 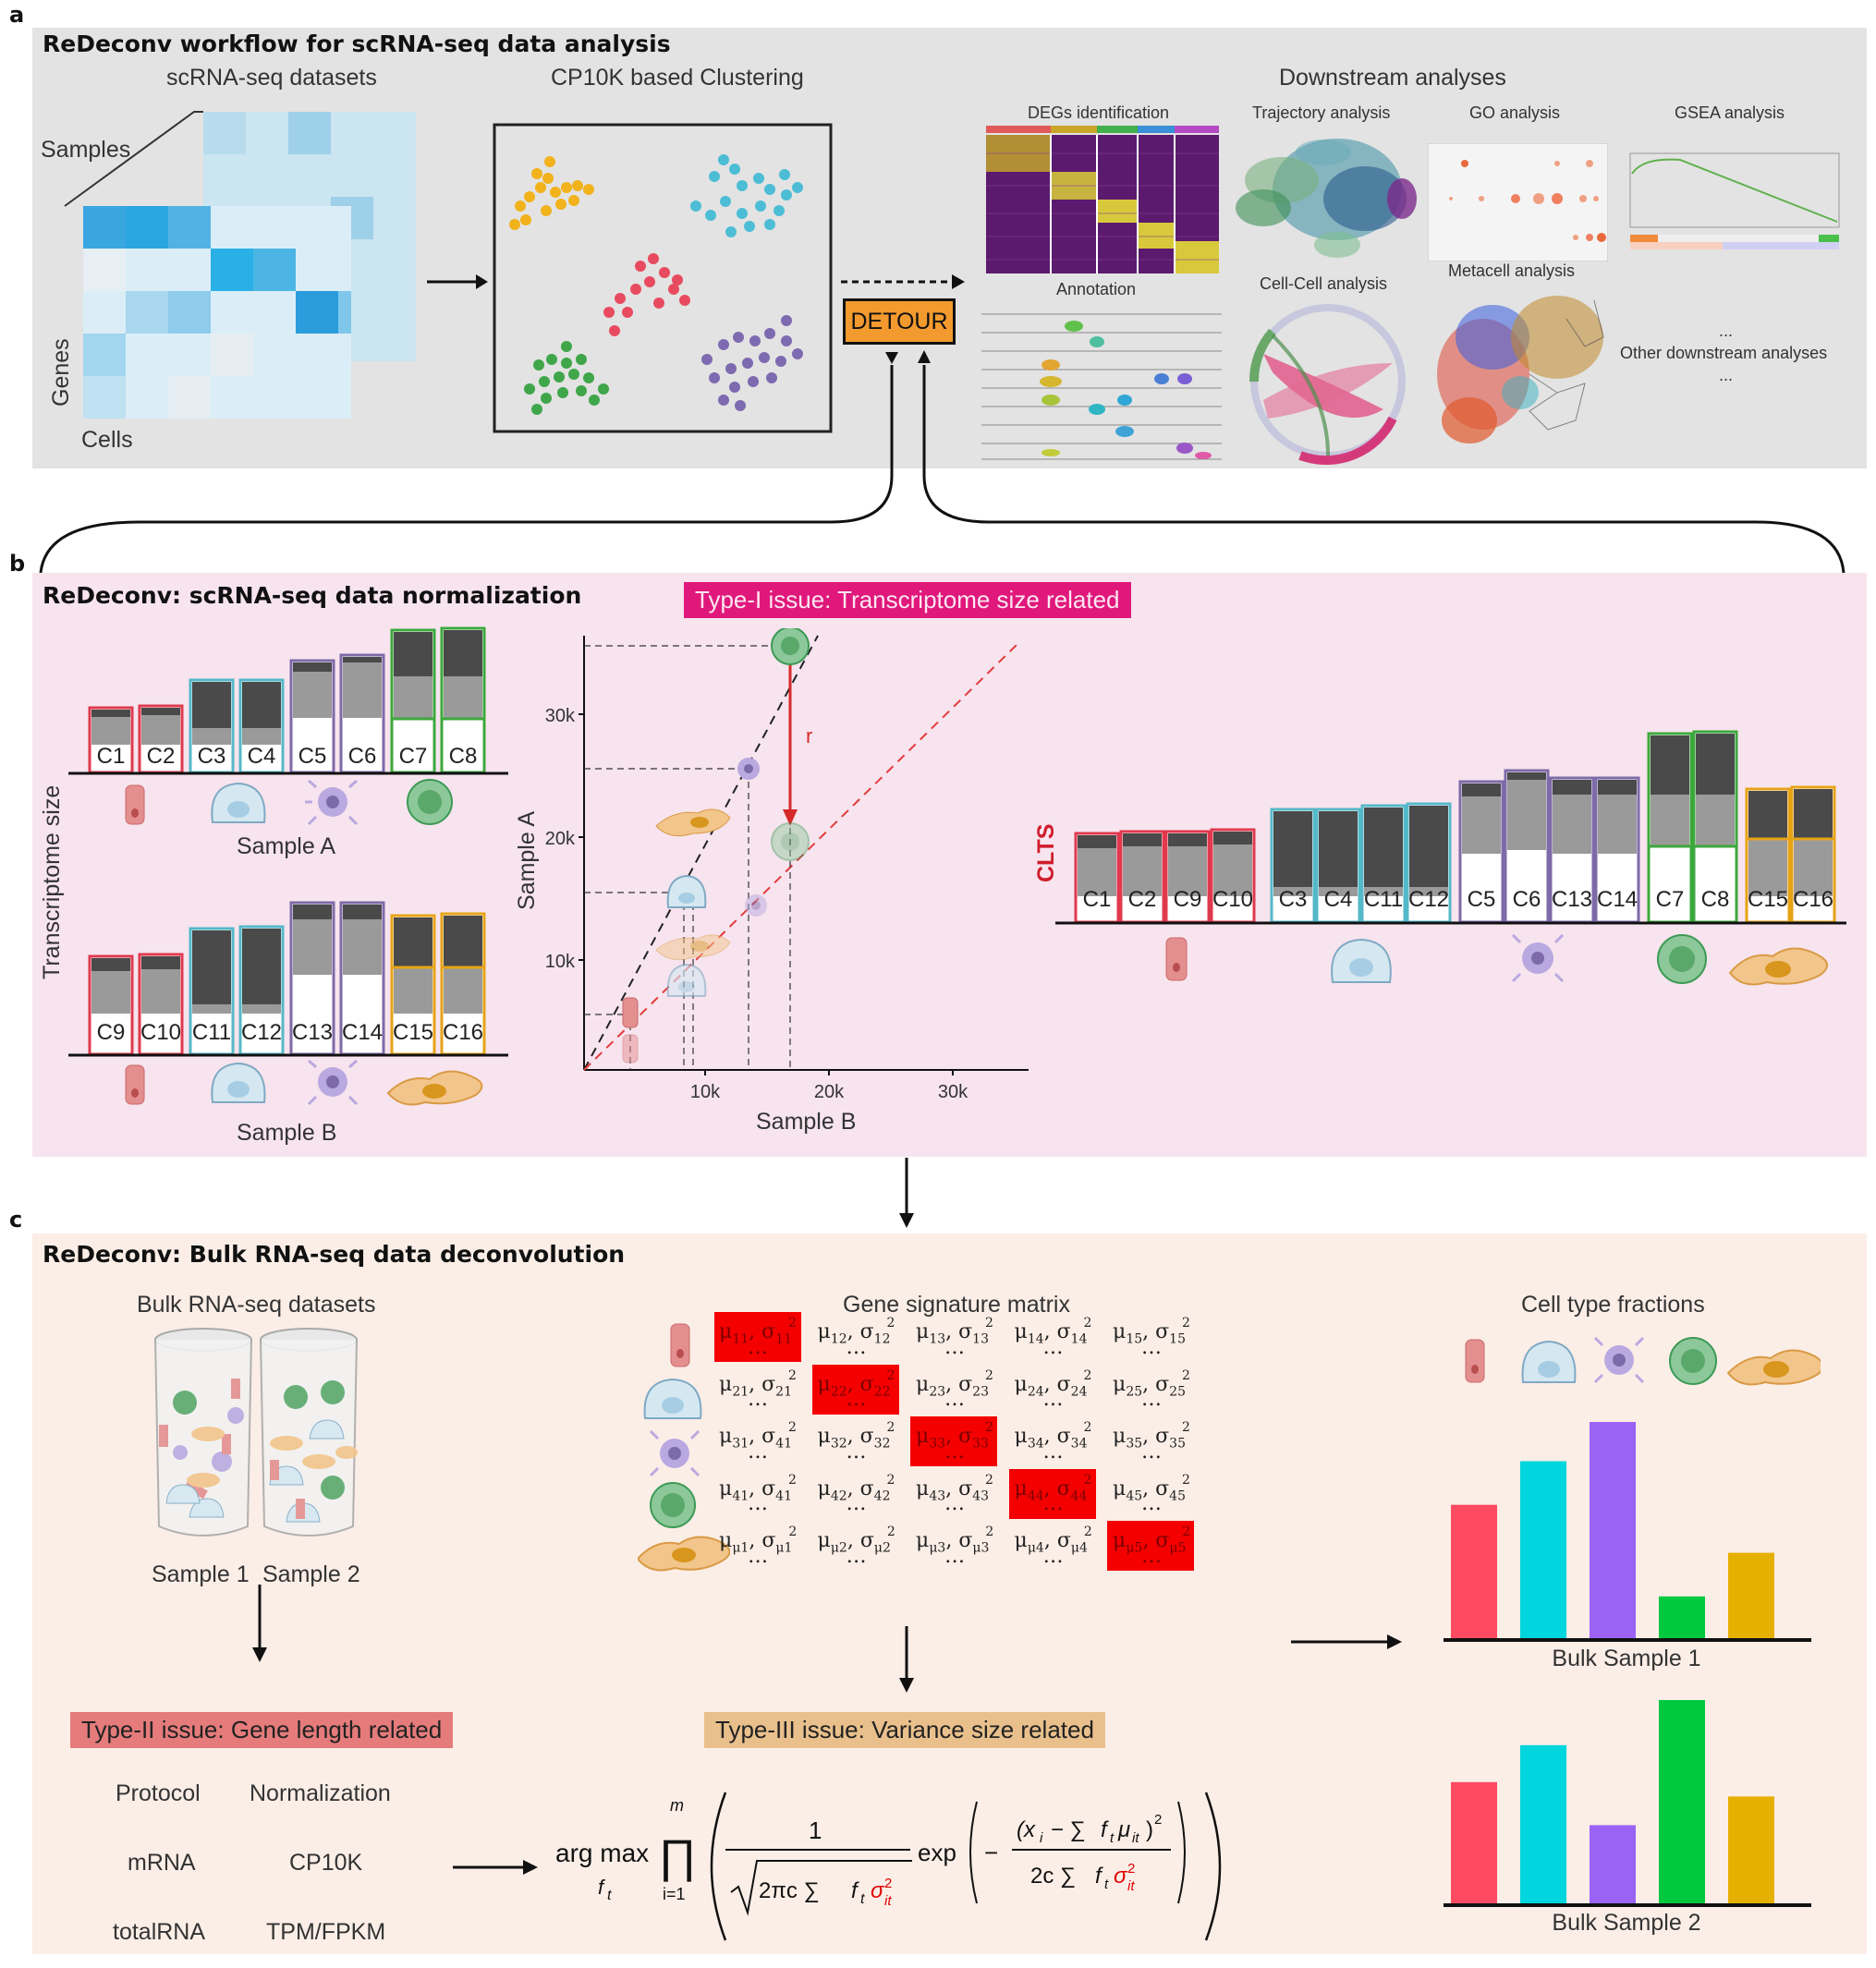 I want to click on sigma-index: 13, so click(x=980, y=1339).